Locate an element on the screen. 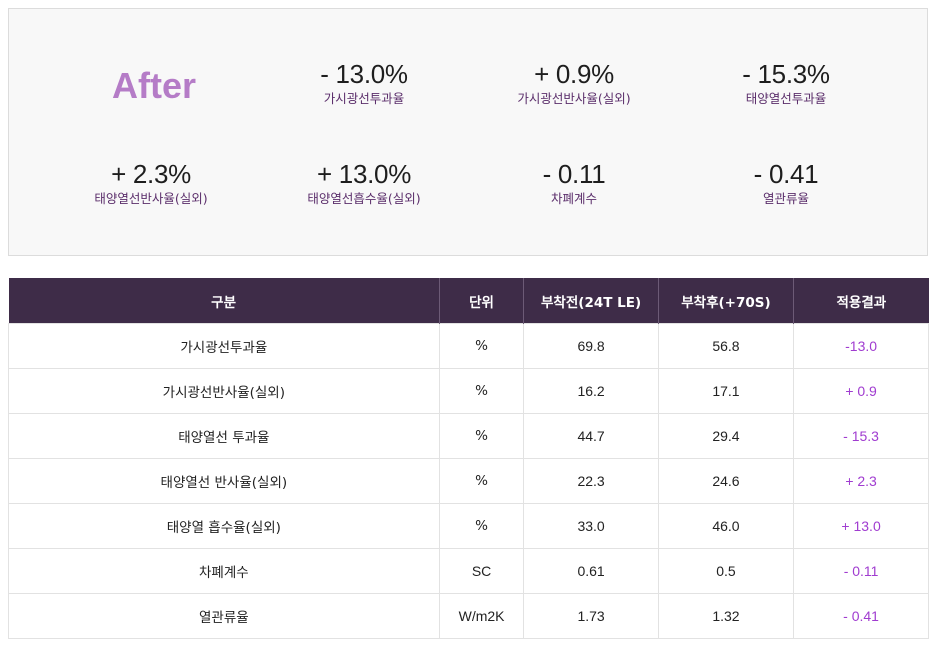 Image resolution: width=940 pixels, height=650 pixels. stat-shading-coefficient: - 0.11 차폐계수 is located at coordinates (574, 183).